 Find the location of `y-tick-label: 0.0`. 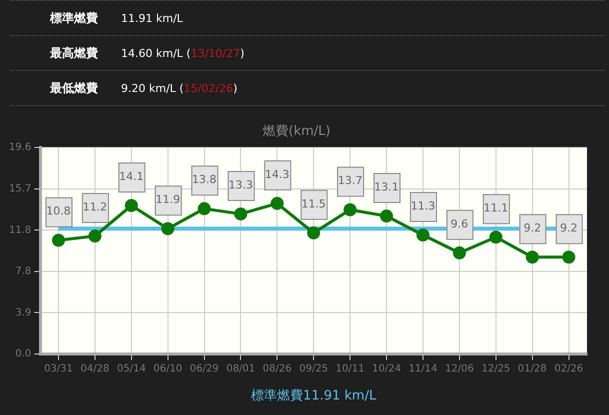

y-tick-label: 0.0 is located at coordinates (23, 354).